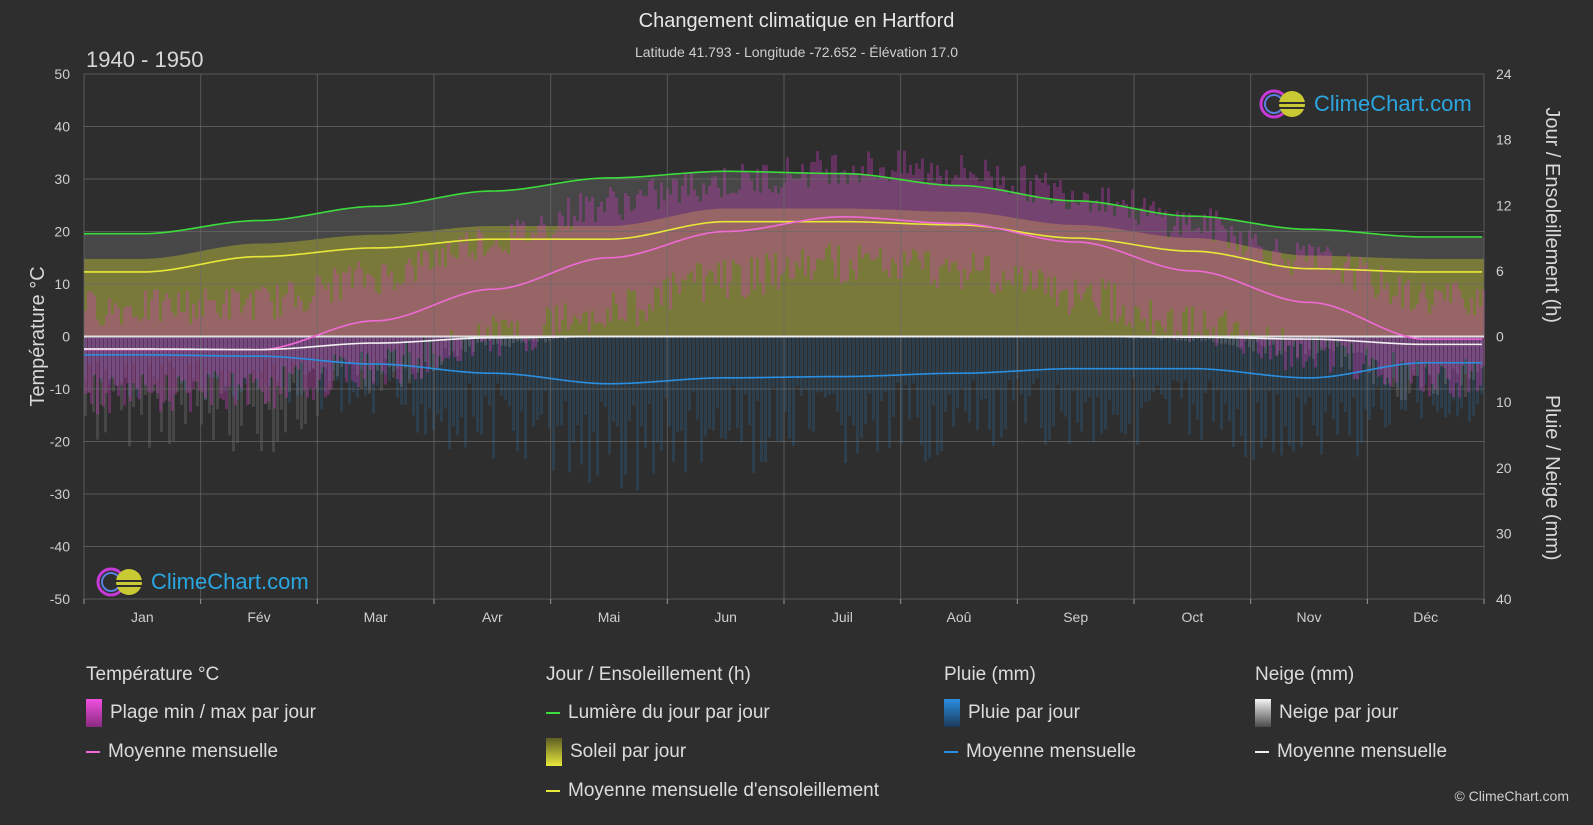  Describe the element at coordinates (202, 582) in the screenshot. I see `brand-logo-bottom: ClimeChart.com` at that location.